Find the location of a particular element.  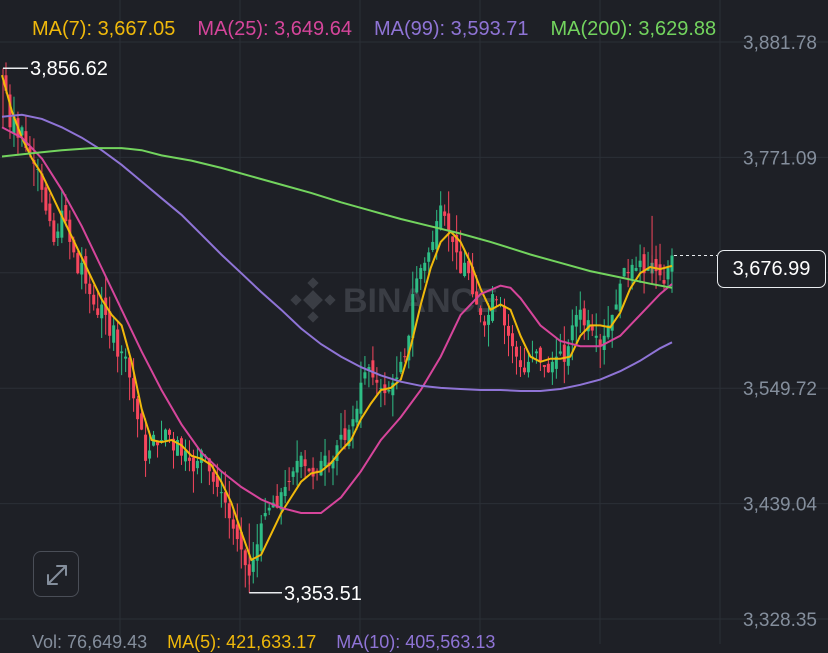

ma200-legend: MA(200): 3,629.88 is located at coordinates (634, 31).